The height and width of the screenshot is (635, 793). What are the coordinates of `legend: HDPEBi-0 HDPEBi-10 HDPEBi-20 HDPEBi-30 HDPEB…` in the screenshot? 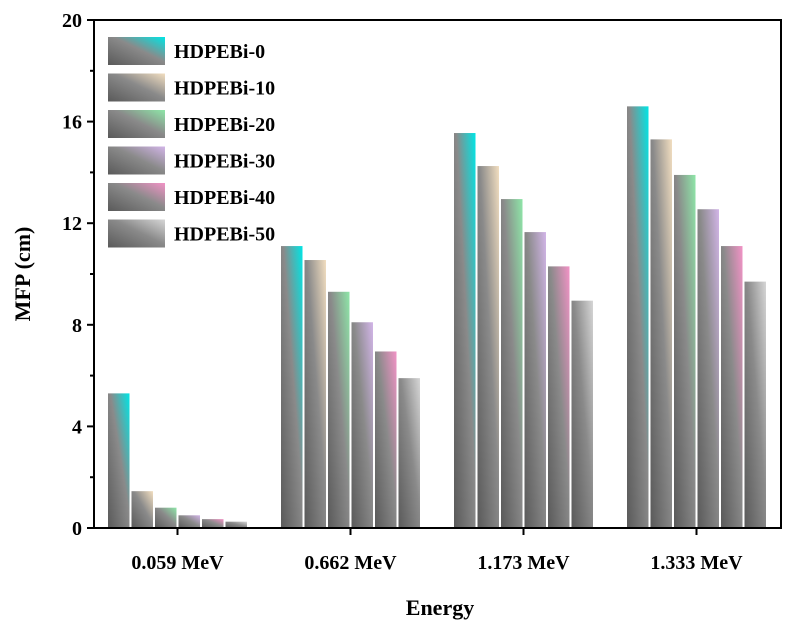 It's located at (191, 142).